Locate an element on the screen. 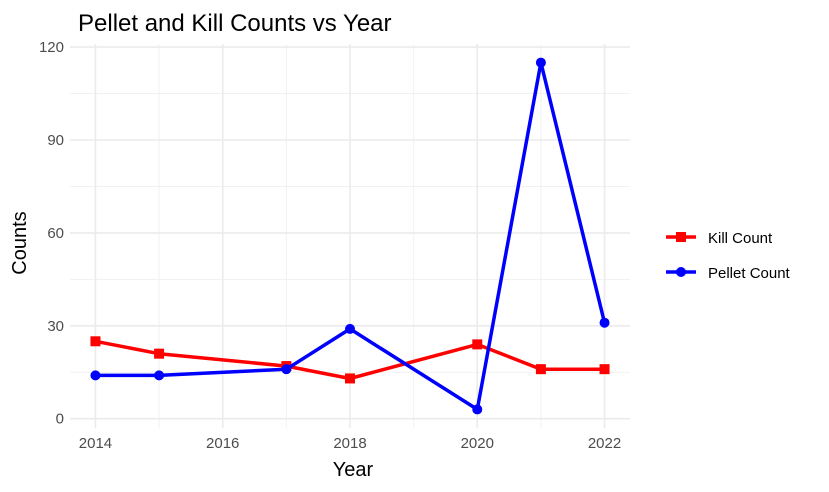 The width and height of the screenshot is (829, 492). legend-label: Kill Count is located at coordinates (740, 238).